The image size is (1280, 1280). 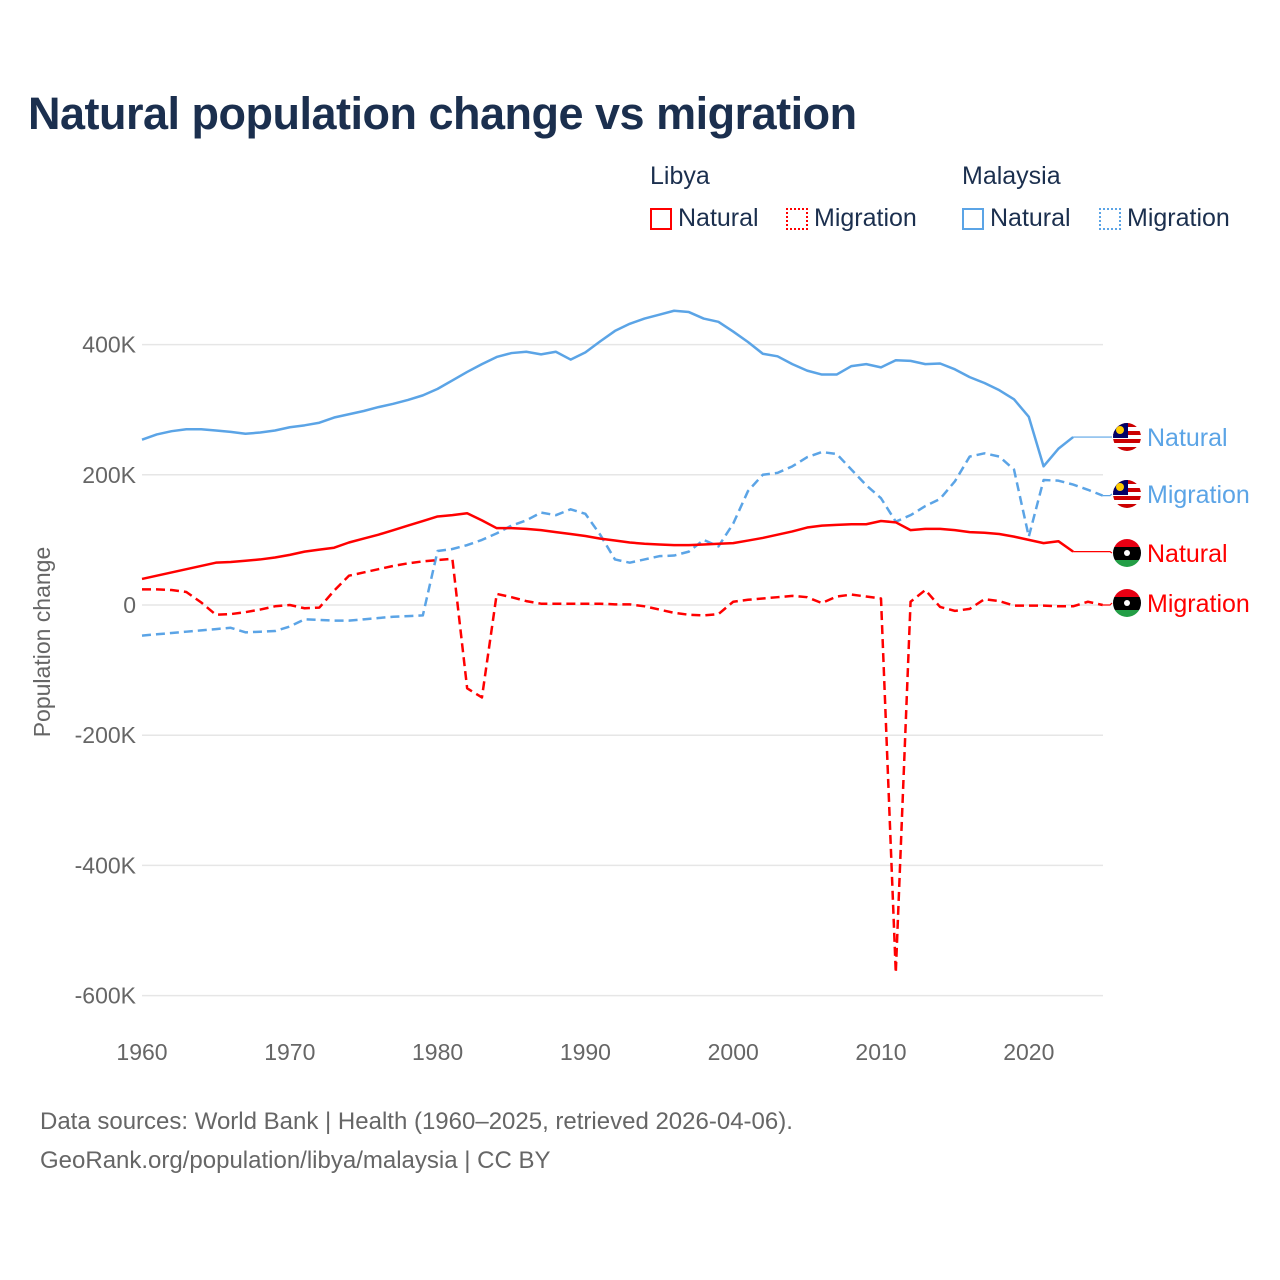 What do you see at coordinates (289, 1052) in the screenshot?
I see `x-tick-label: 1970` at bounding box center [289, 1052].